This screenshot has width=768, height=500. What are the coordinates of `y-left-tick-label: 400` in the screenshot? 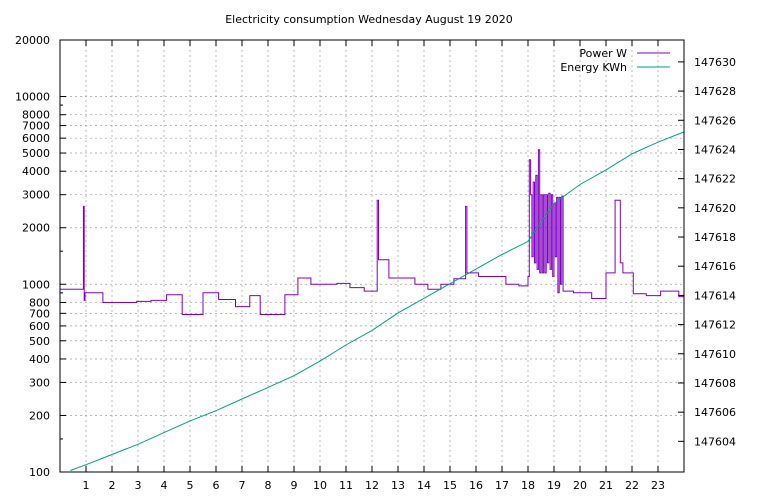 It's located at (39, 359).